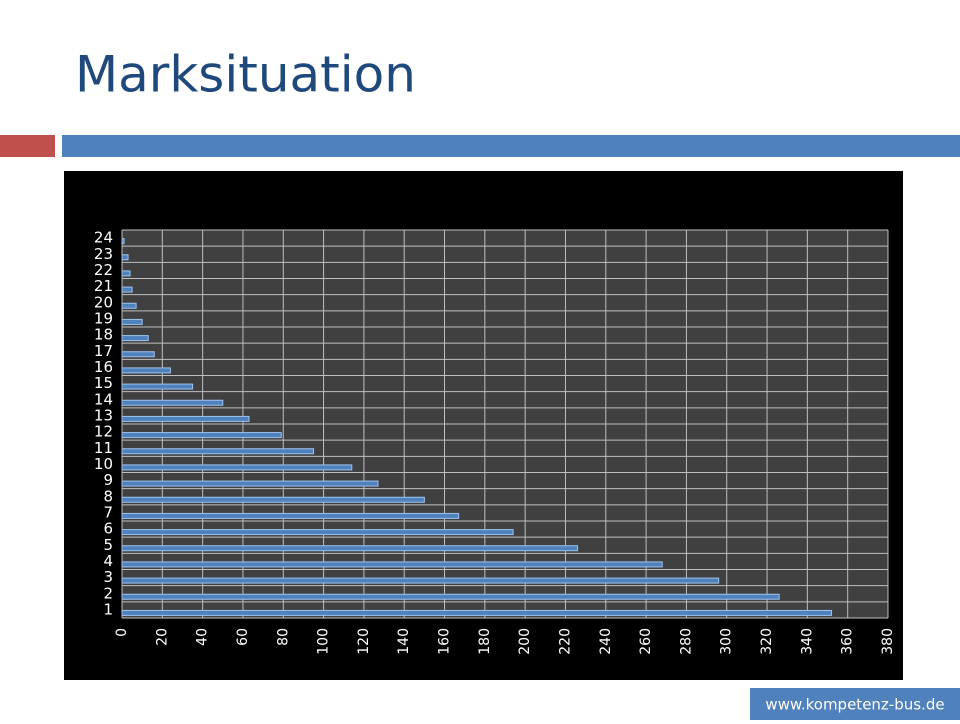  I want to click on slide-title: Marksituation, so click(245, 75).